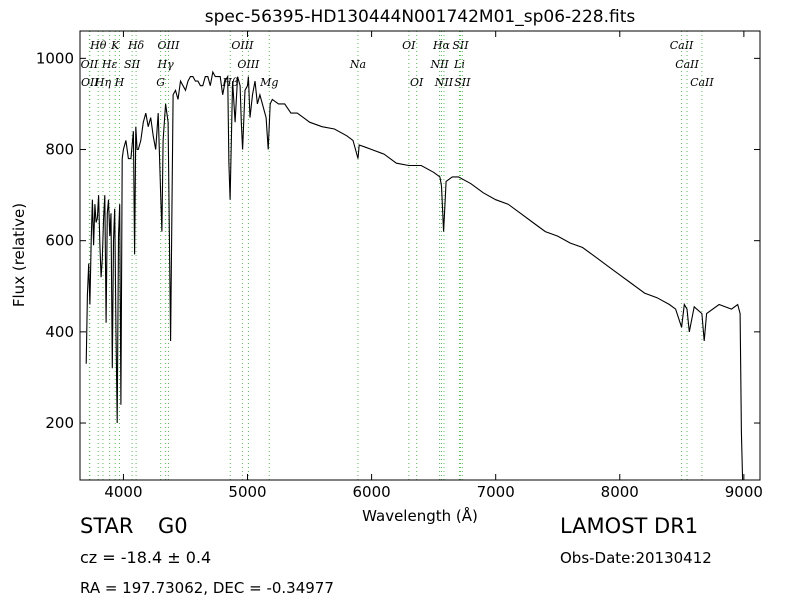 This screenshot has height=600, width=800. What do you see at coordinates (372, 492) in the screenshot?
I see `x-tick-label: 6000` at bounding box center [372, 492].